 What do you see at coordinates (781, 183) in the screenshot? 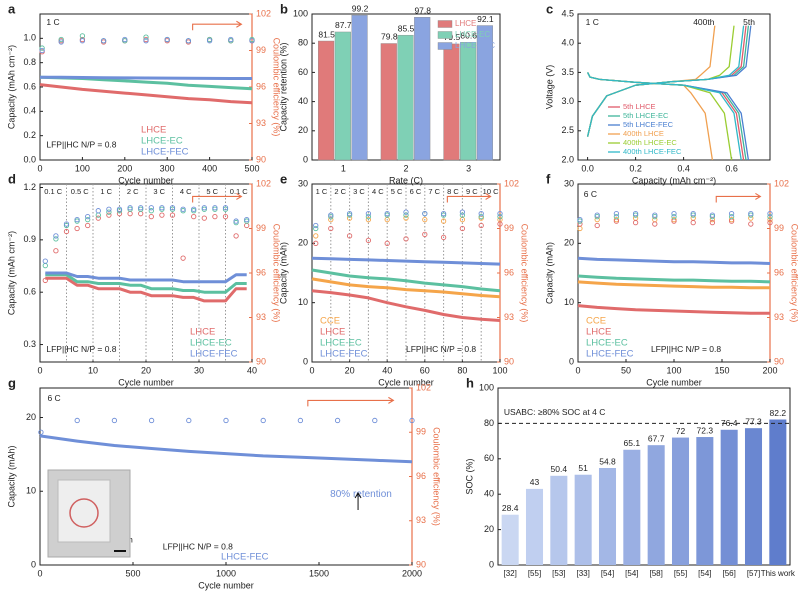
I see `y2-tick-label: 102` at bounding box center [781, 183].